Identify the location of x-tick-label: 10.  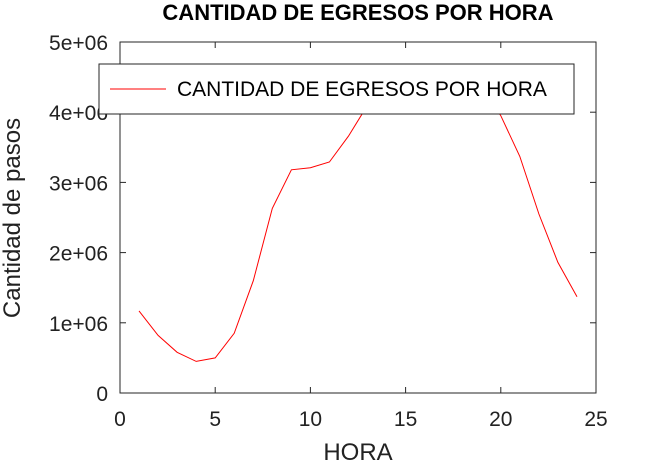
(310, 419).